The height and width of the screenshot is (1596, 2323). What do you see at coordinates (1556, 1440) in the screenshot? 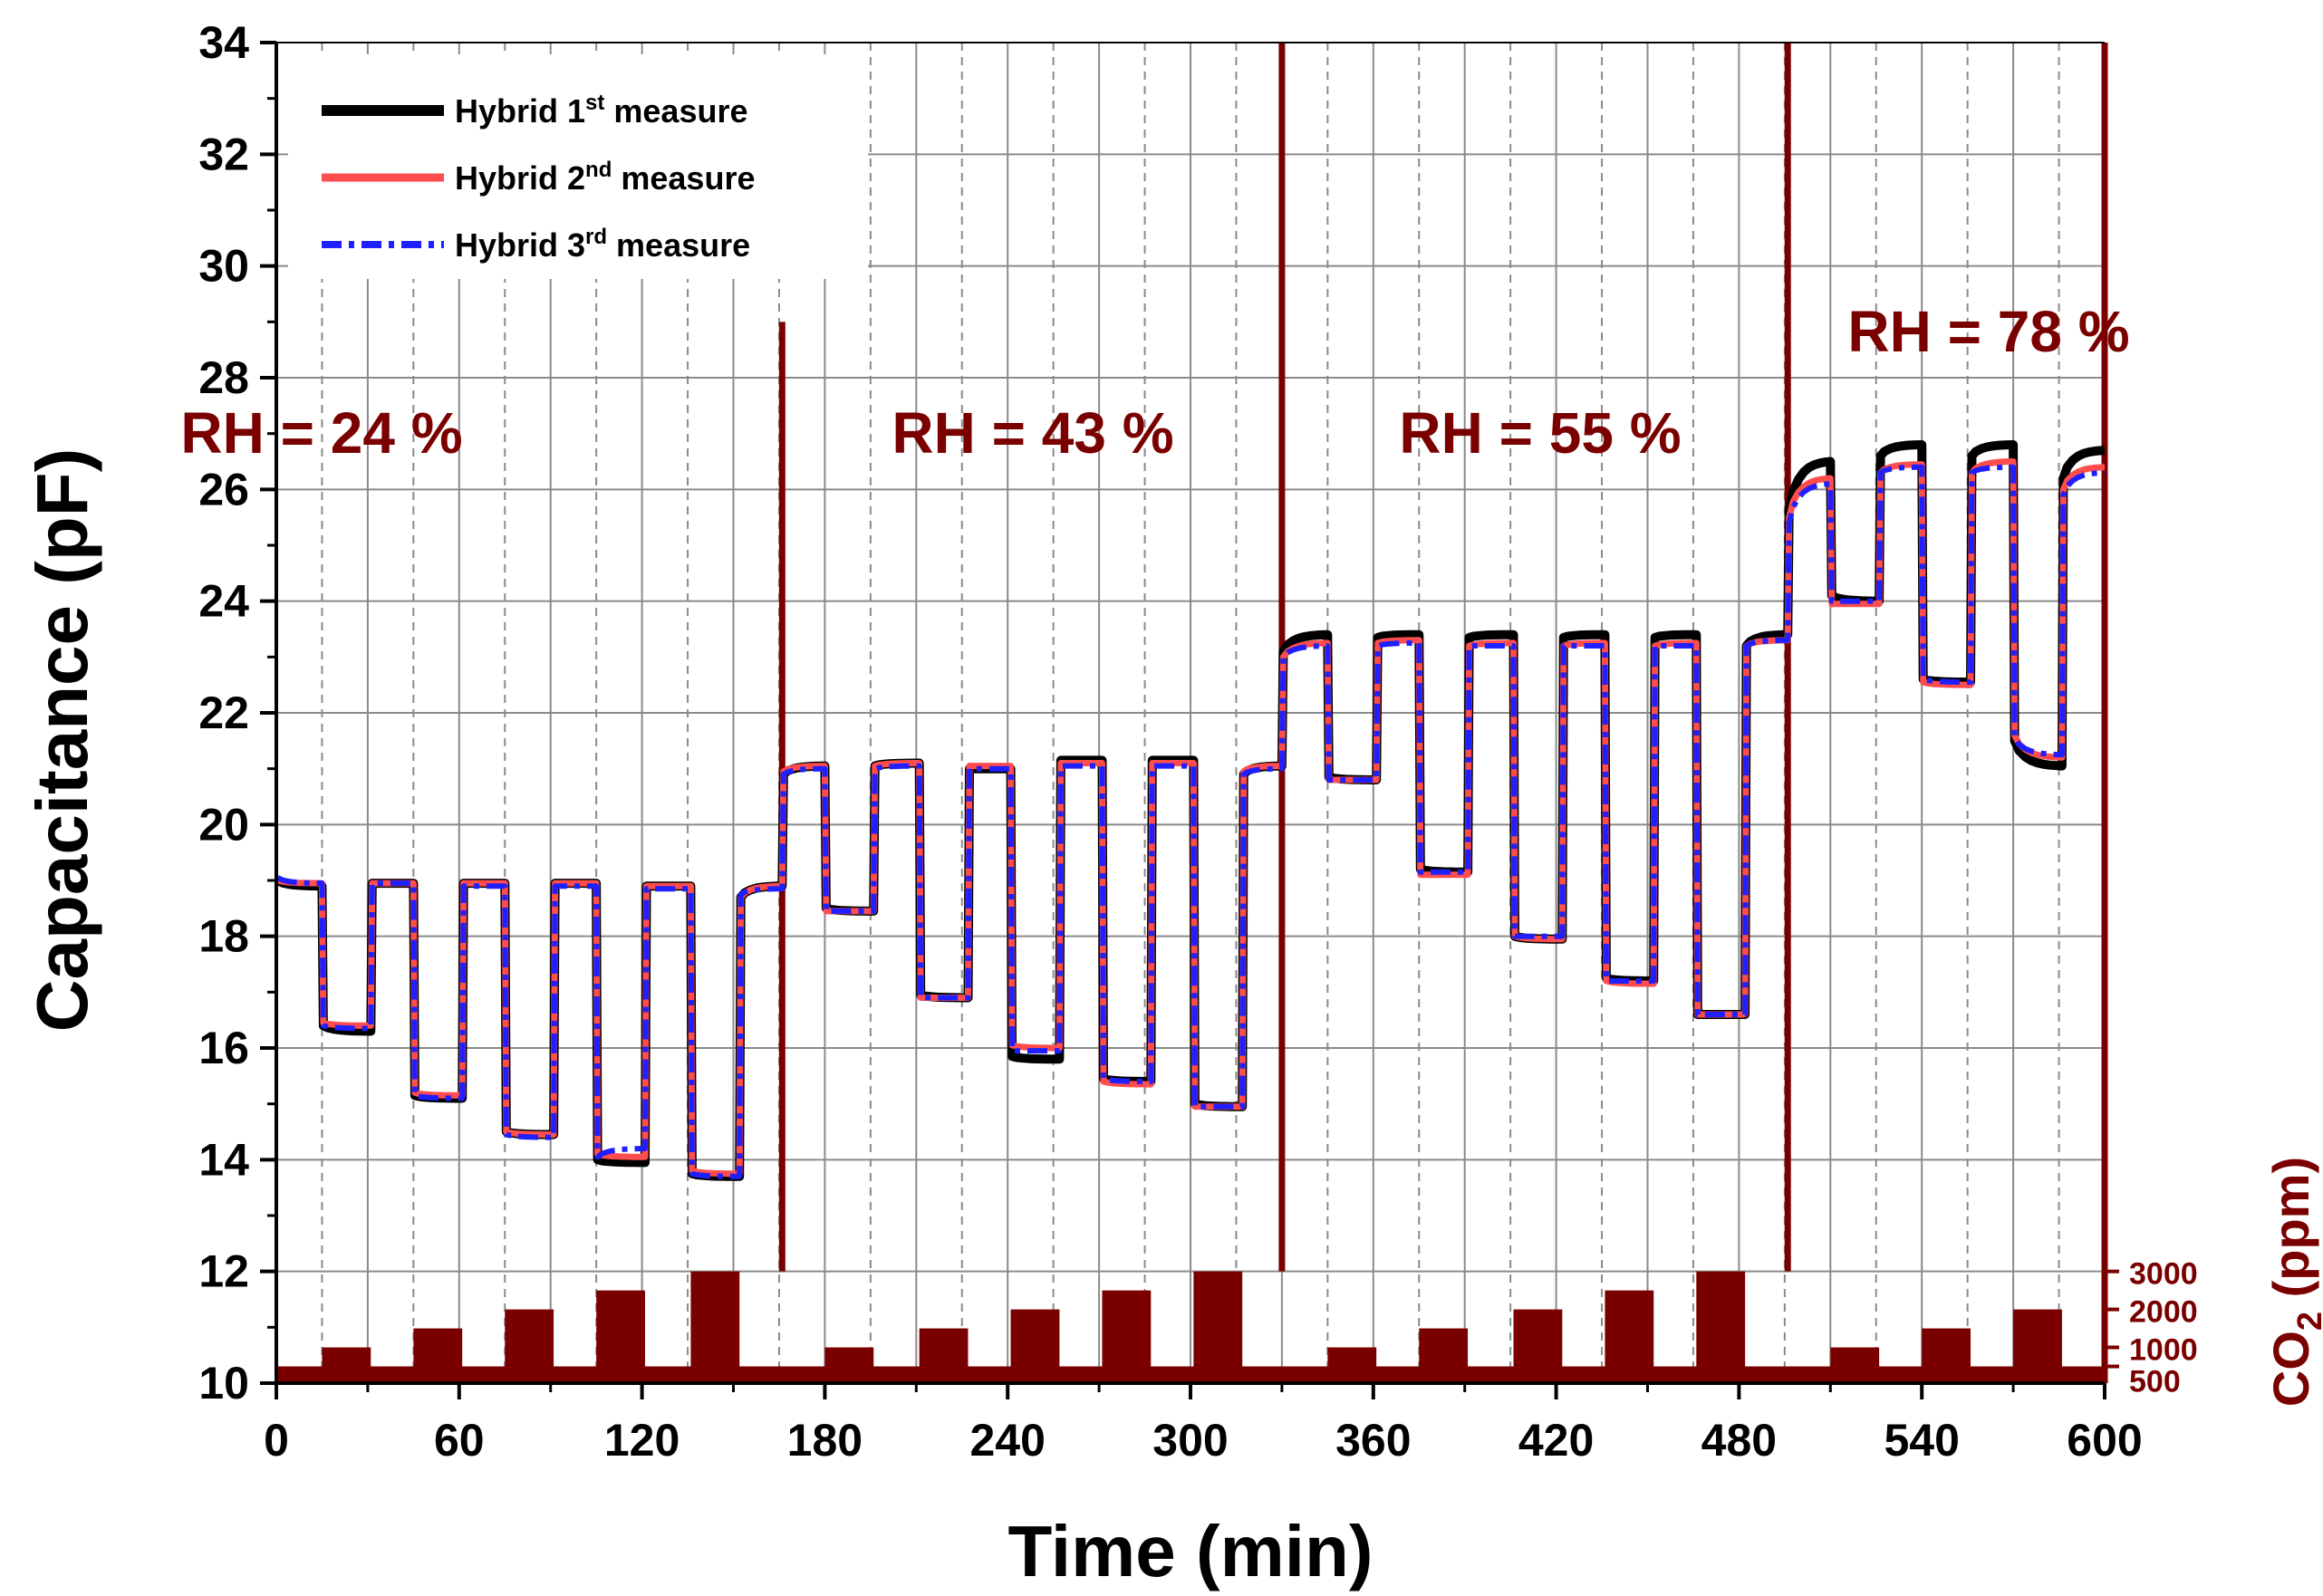
I see `x-tick-label: 420` at bounding box center [1556, 1440].